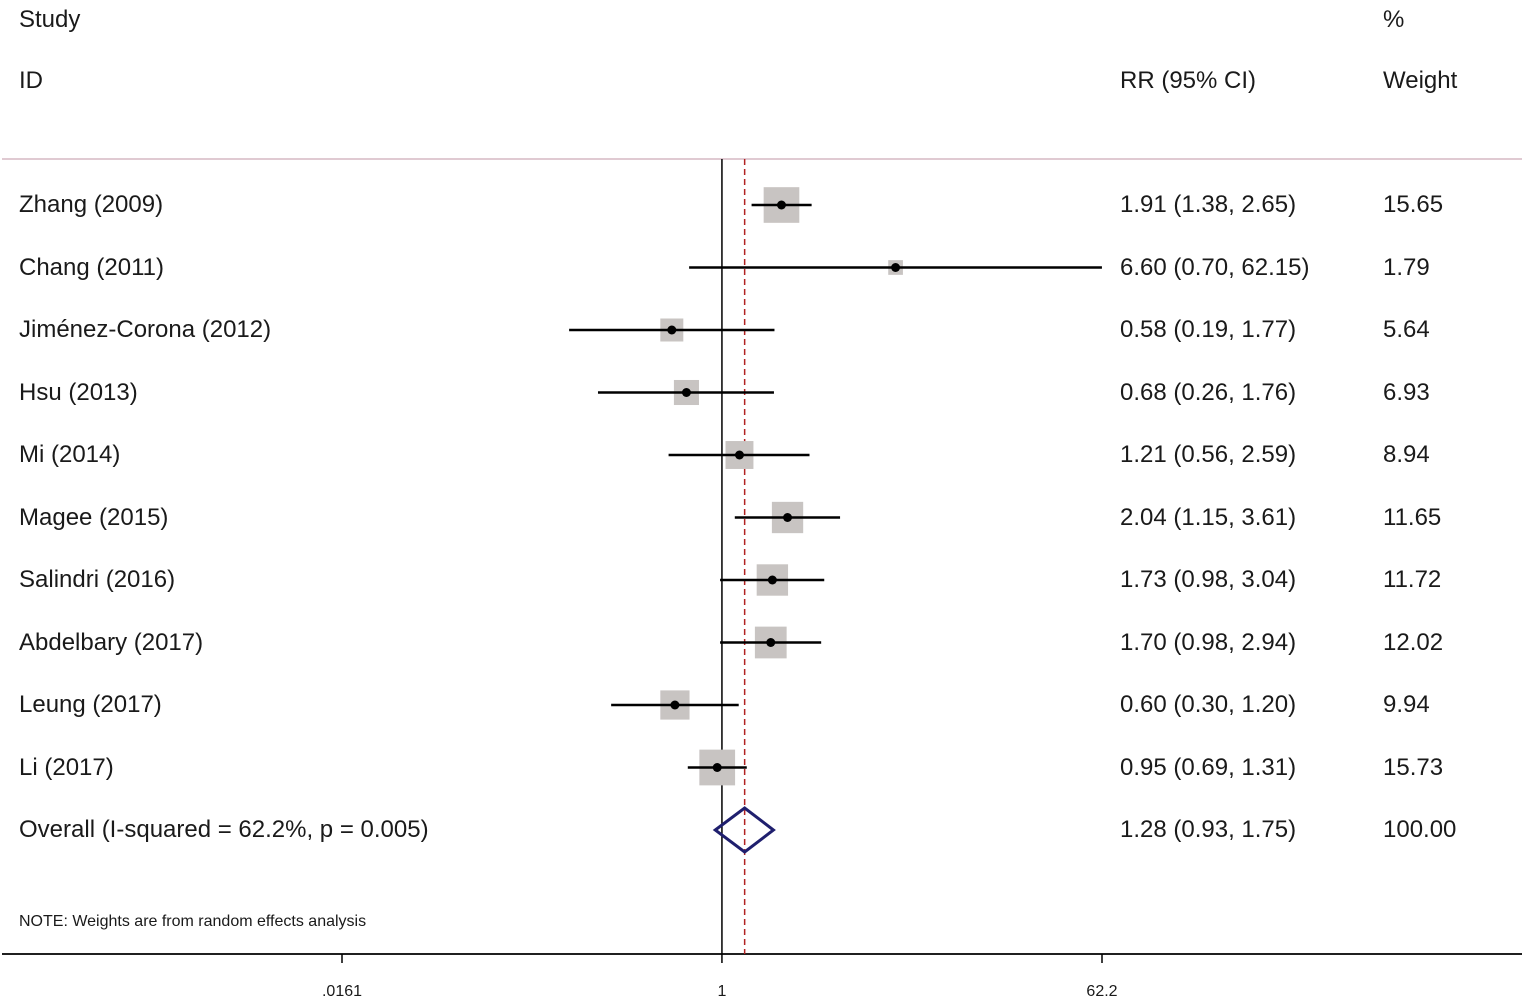  Describe the element at coordinates (1394, 19) in the screenshot. I see `percent-header-label: %` at that location.